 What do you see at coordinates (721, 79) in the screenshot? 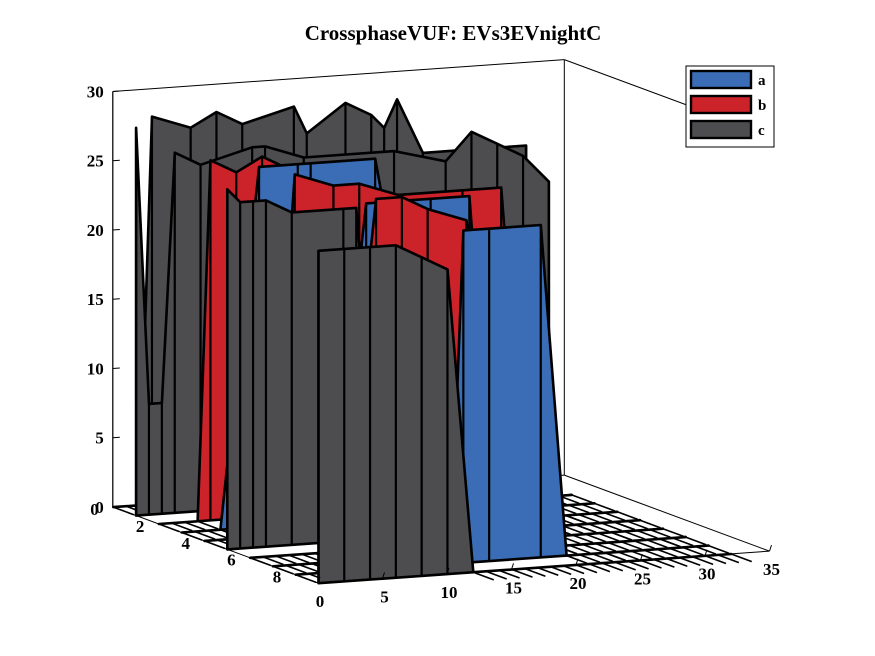
I see `legend-swatch-a` at bounding box center [721, 79].